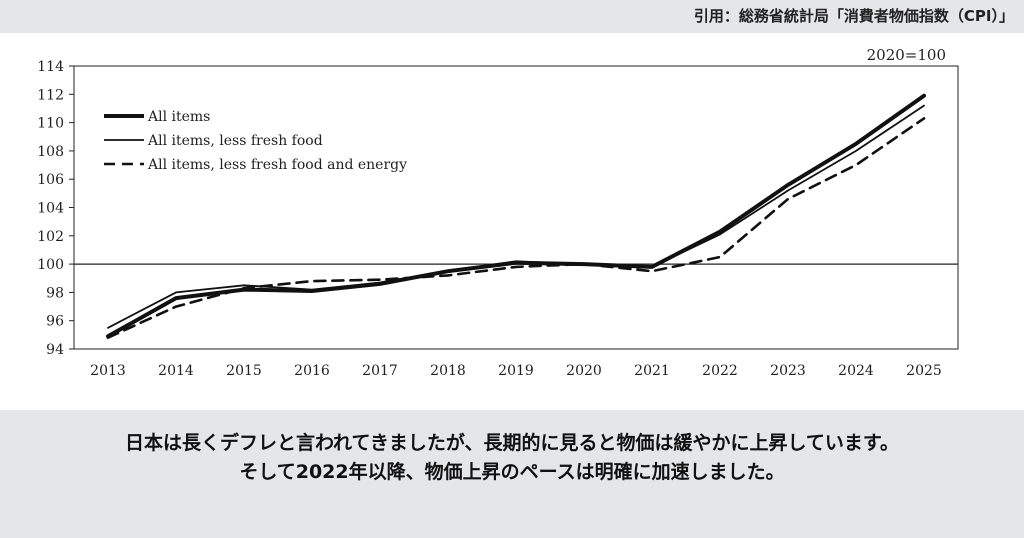 The height and width of the screenshot is (538, 1024). I want to click on y-tick-label: 94, so click(55, 350).